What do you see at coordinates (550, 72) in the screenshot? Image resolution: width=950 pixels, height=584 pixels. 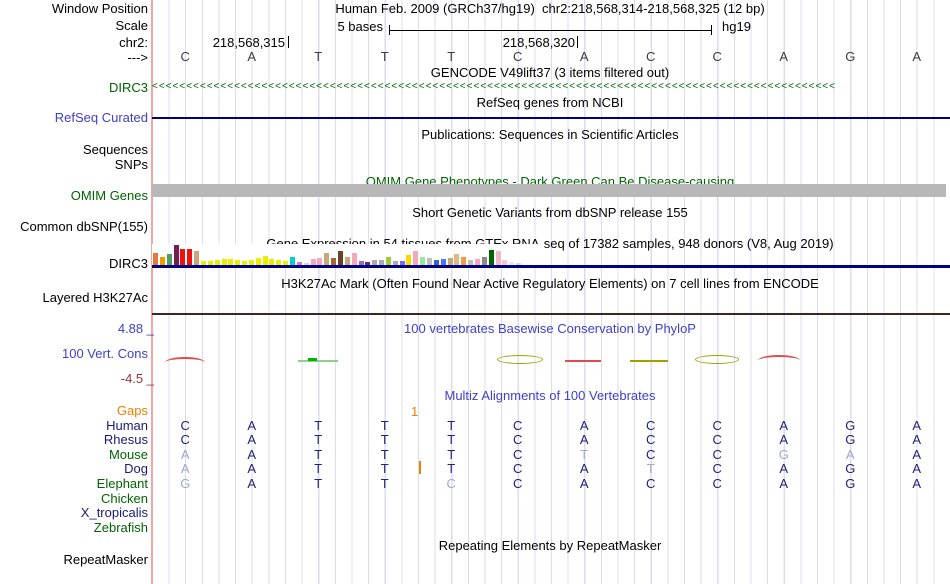 I see `track-title-gencode: GENCODE V49lift37 (3 items filtered out)` at bounding box center [550, 72].